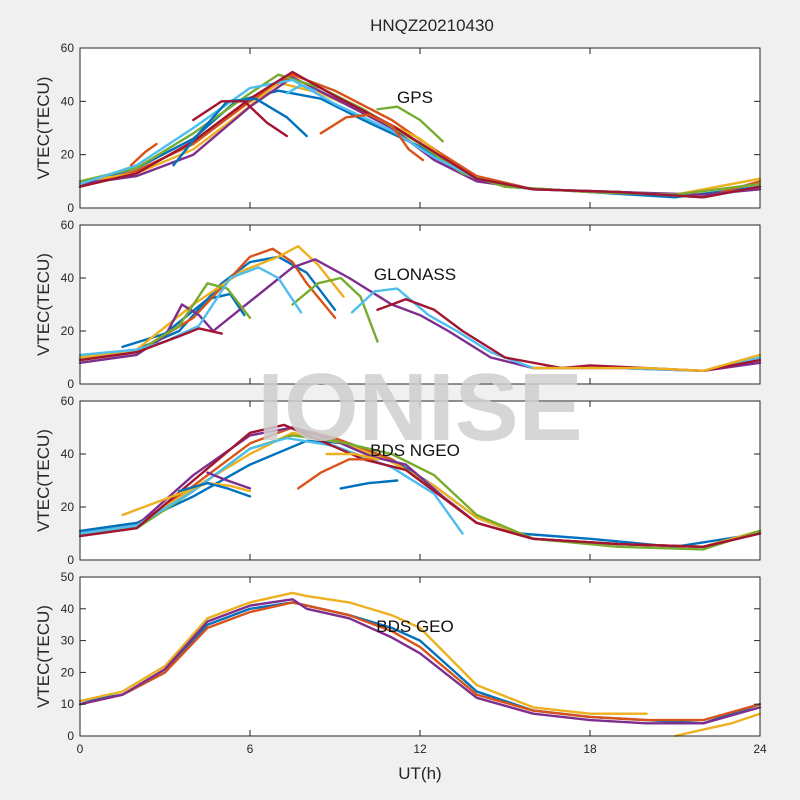  What do you see at coordinates (68, 641) in the screenshot?
I see `y-tick-label: 30` at bounding box center [68, 641].